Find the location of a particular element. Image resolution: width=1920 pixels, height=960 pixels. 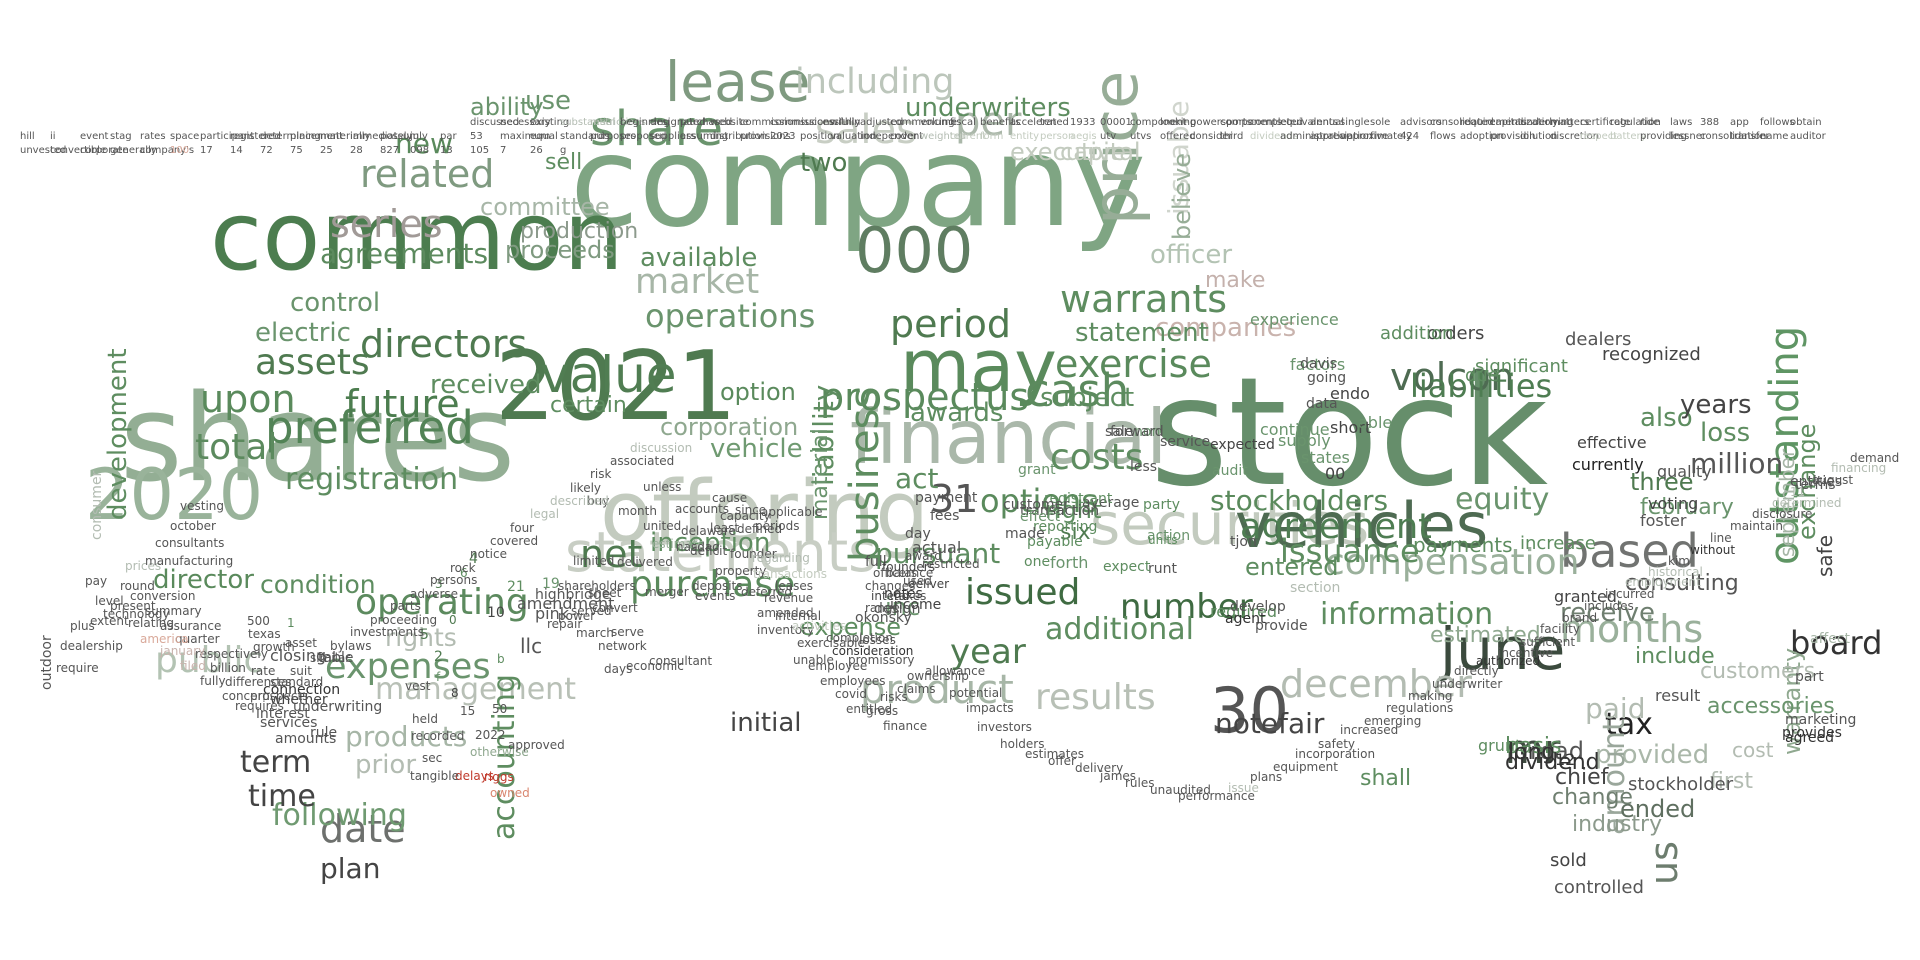

cloud-word: estimated is located at coordinates (1485, 635).